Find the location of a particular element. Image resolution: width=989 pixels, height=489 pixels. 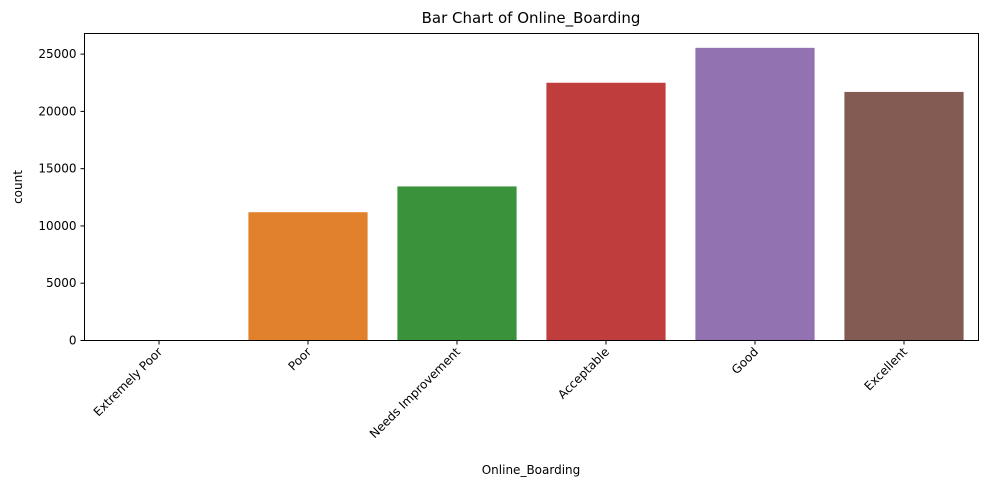

x-tick-label: Needs Improvement is located at coordinates (415, 393).